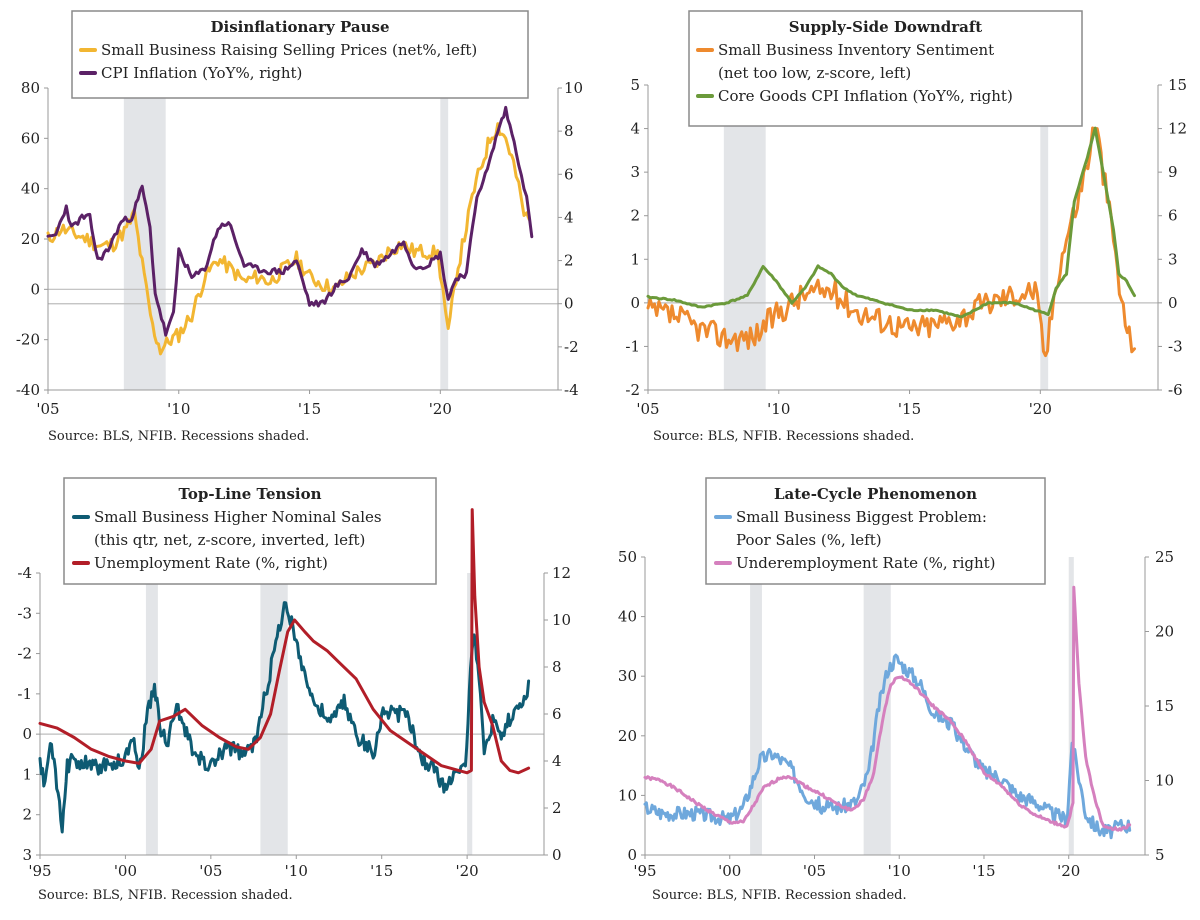 This screenshot has height=920, width=1200. Describe the element at coordinates (1160, 855) in the screenshot. I see `y-right-tick-label: 5` at that location.